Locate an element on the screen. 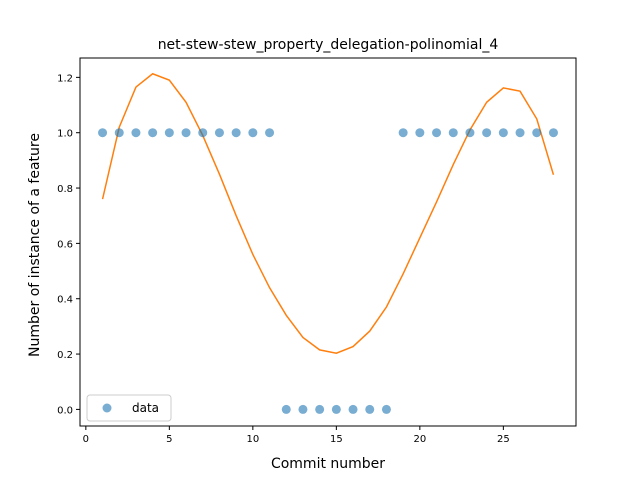  y-tick-label: 0.8 is located at coordinates (65, 189).